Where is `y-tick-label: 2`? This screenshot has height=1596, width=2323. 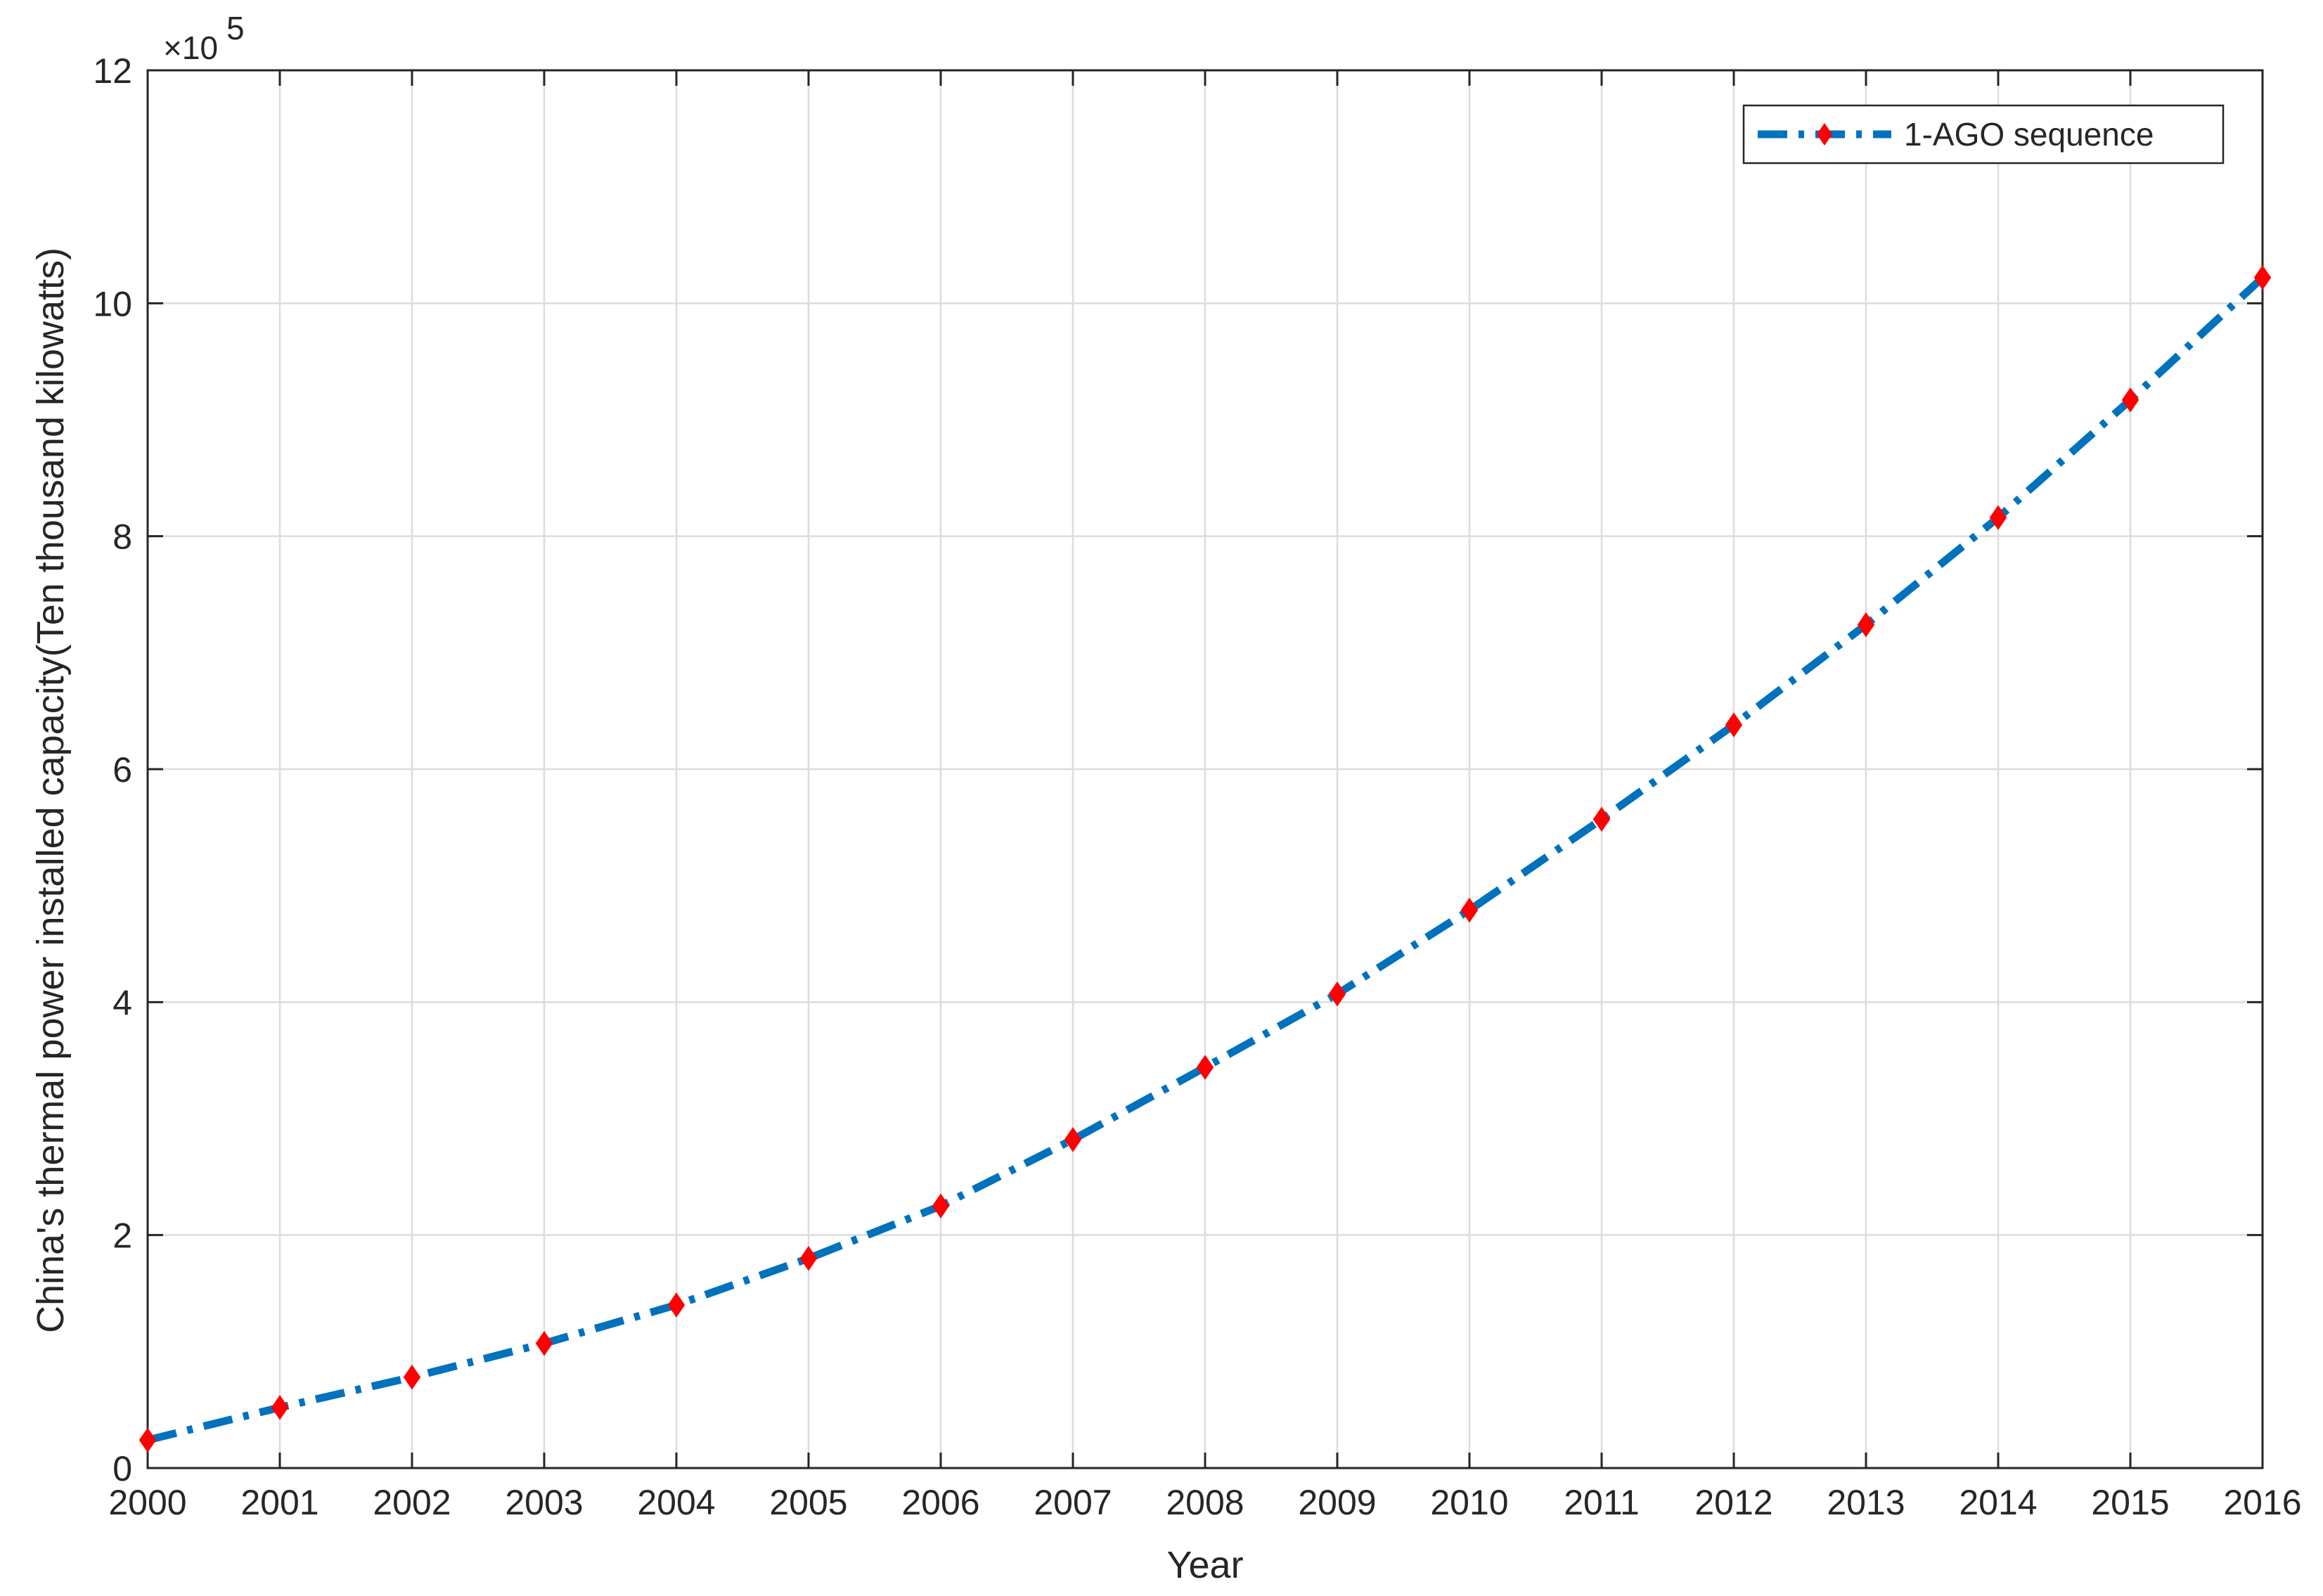 y-tick-label: 2 is located at coordinates (122, 1236).